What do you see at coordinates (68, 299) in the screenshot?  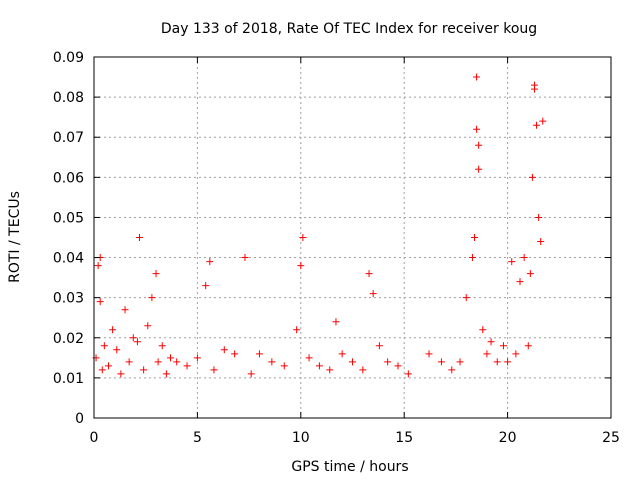 I see `y-tick-label-3: 0.03` at bounding box center [68, 299].